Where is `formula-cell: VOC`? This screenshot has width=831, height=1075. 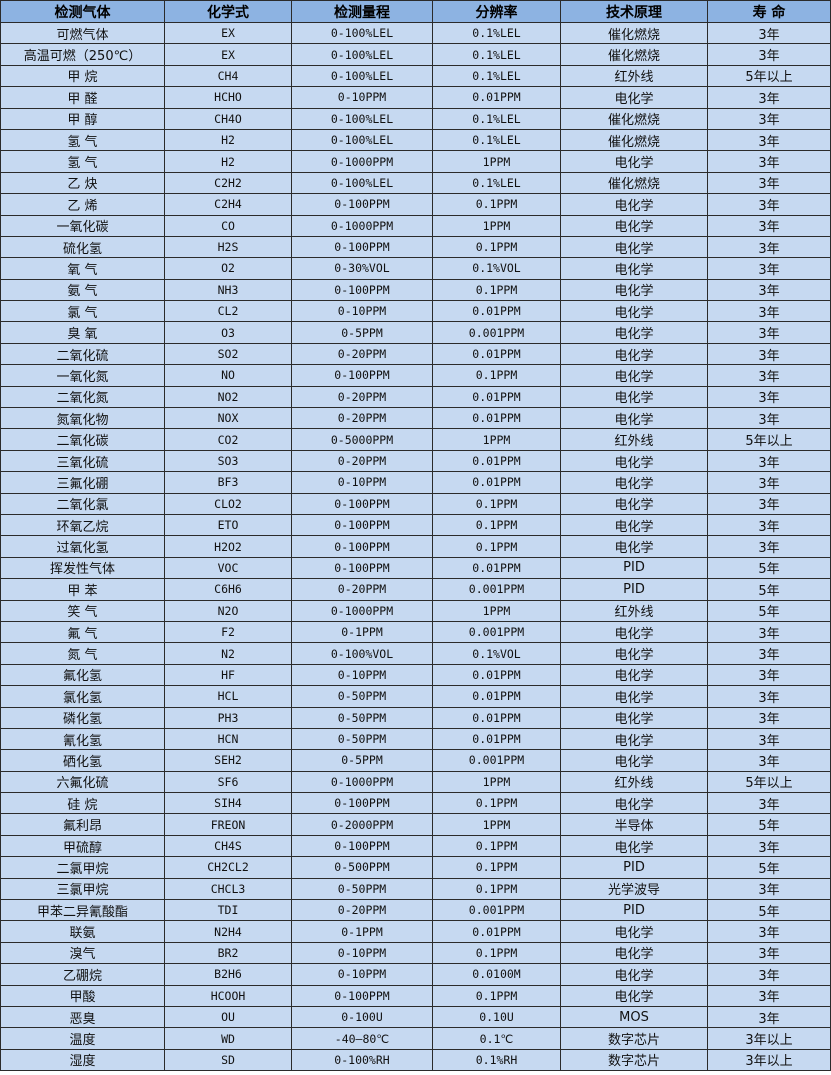 formula-cell: VOC is located at coordinates (228, 568).